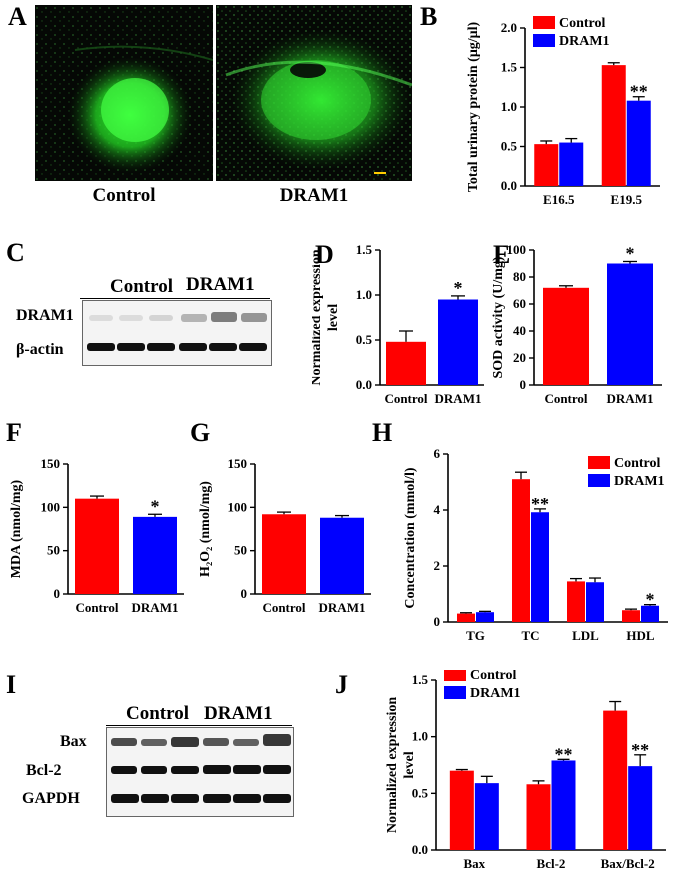 This screenshot has width=677, height=873. Describe the element at coordinates (14, 432) in the screenshot. I see `panel-letter-f: F` at that location.